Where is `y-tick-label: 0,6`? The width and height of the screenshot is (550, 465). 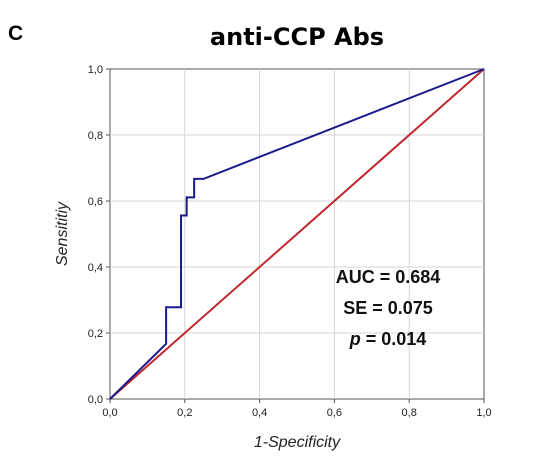 y-tick-label: 0,6 is located at coordinates (95, 202).